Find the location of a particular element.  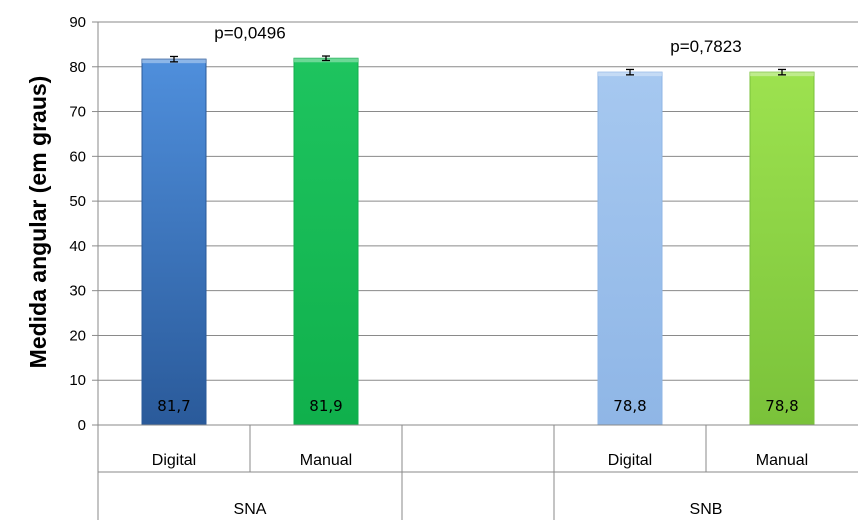

y-tick-label: 0 is located at coordinates (82, 425).